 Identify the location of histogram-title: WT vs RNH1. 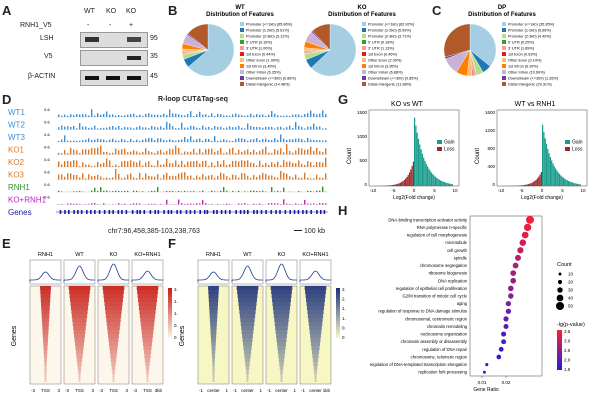
(535, 104).